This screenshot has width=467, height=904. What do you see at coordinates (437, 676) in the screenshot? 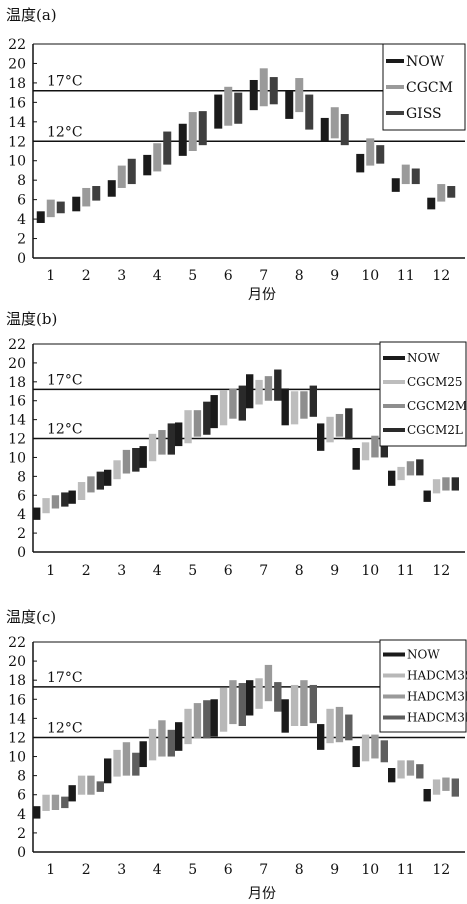
I see `legend-label: HADCM3S` at bounding box center [437, 676].